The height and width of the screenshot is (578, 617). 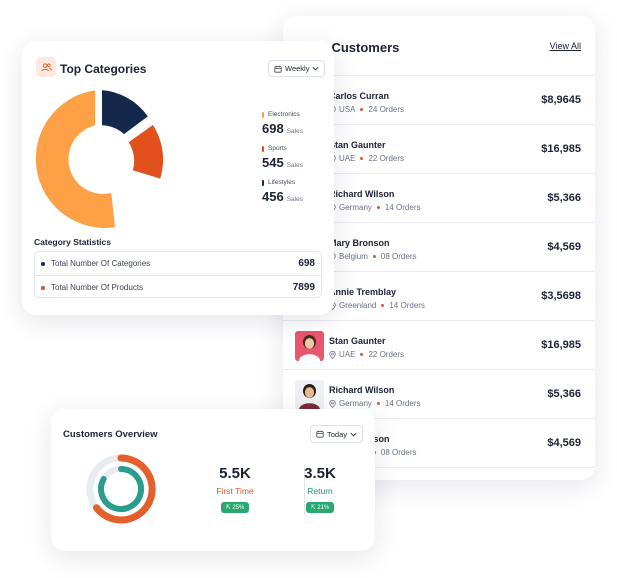 I want to click on return-change: 21%, so click(x=323, y=508).